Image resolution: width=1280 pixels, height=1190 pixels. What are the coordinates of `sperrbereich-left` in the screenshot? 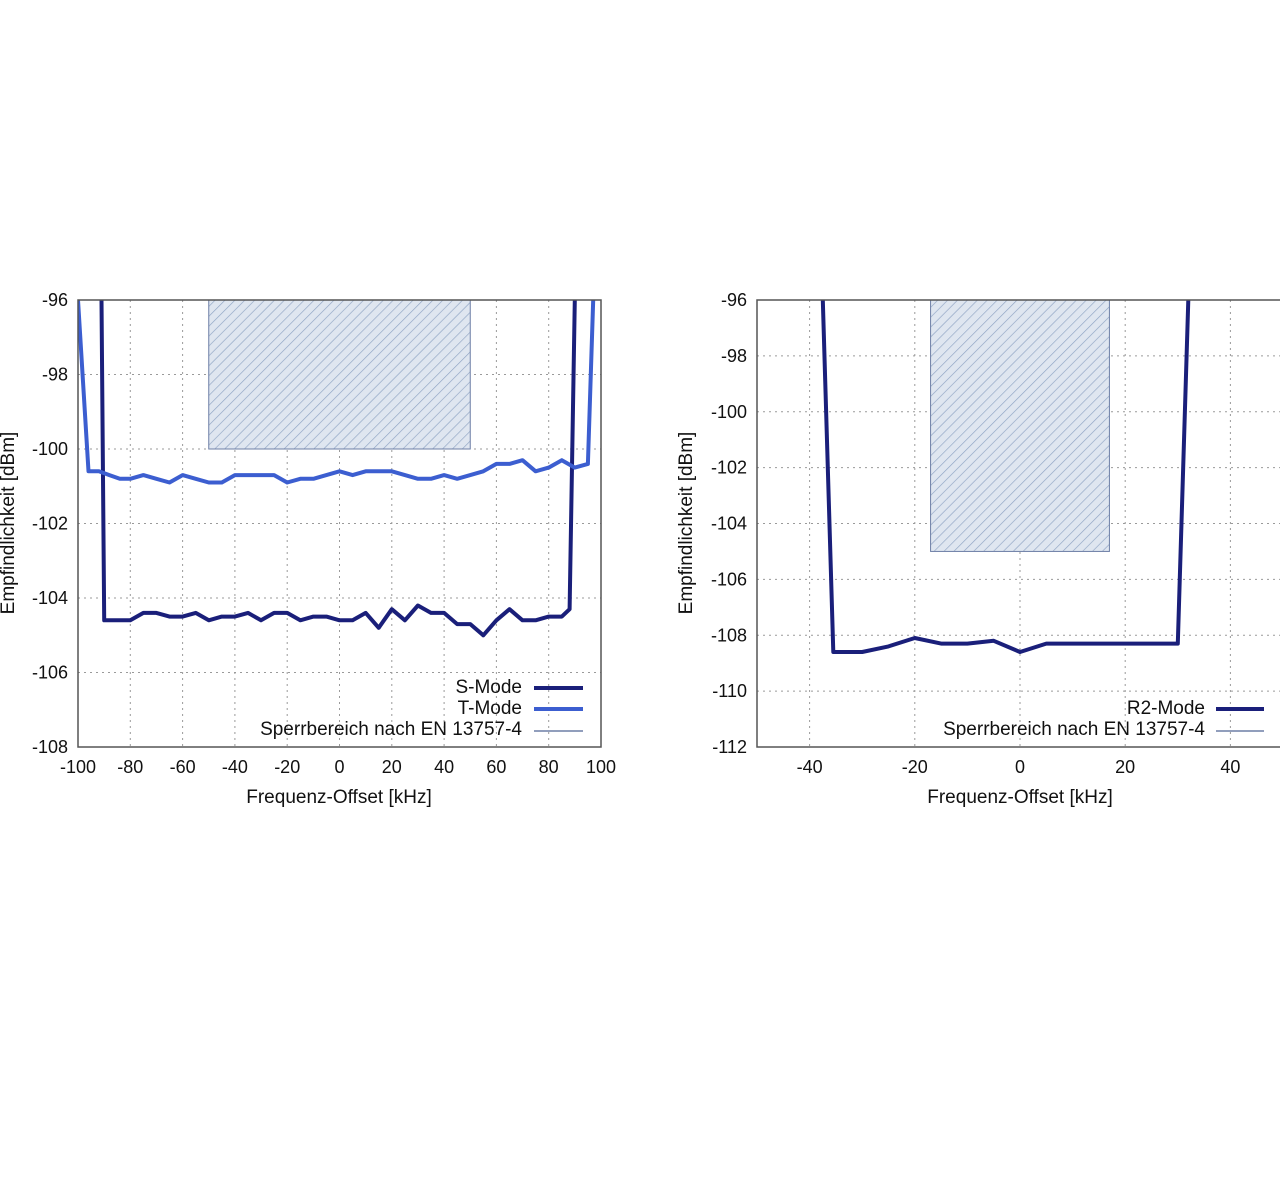 It's located at (339, 374).